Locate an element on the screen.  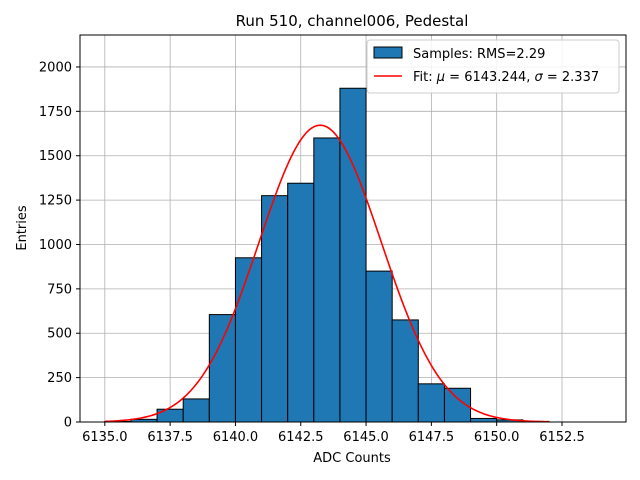
legend-label-fit: Fit: μ = 6143.244, σ = 2.337 is located at coordinates (506, 77).